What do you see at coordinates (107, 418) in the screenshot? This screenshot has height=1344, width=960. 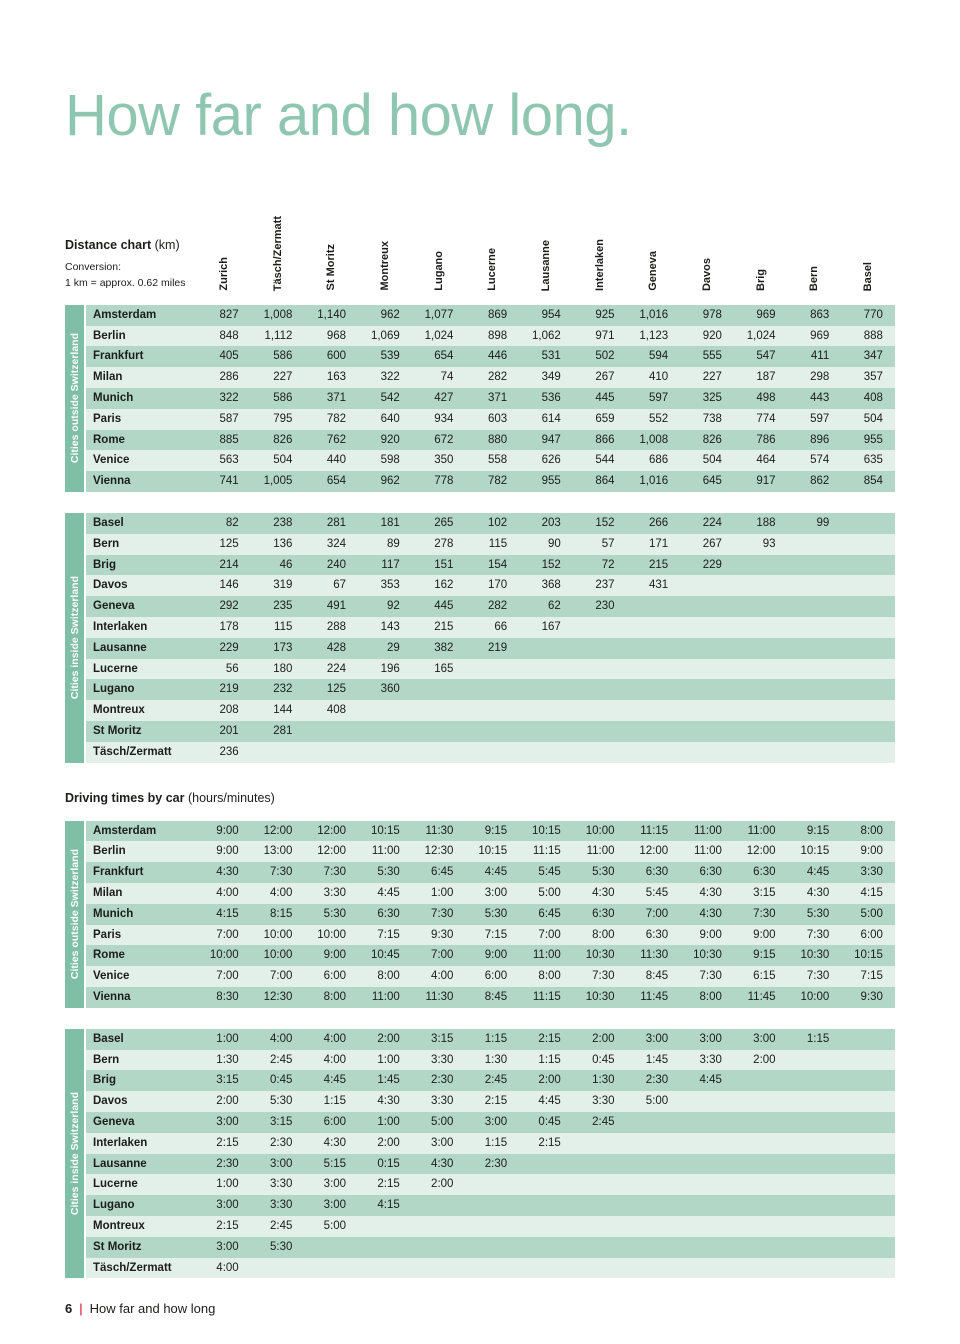 I see `row-label: Paris` at bounding box center [107, 418].